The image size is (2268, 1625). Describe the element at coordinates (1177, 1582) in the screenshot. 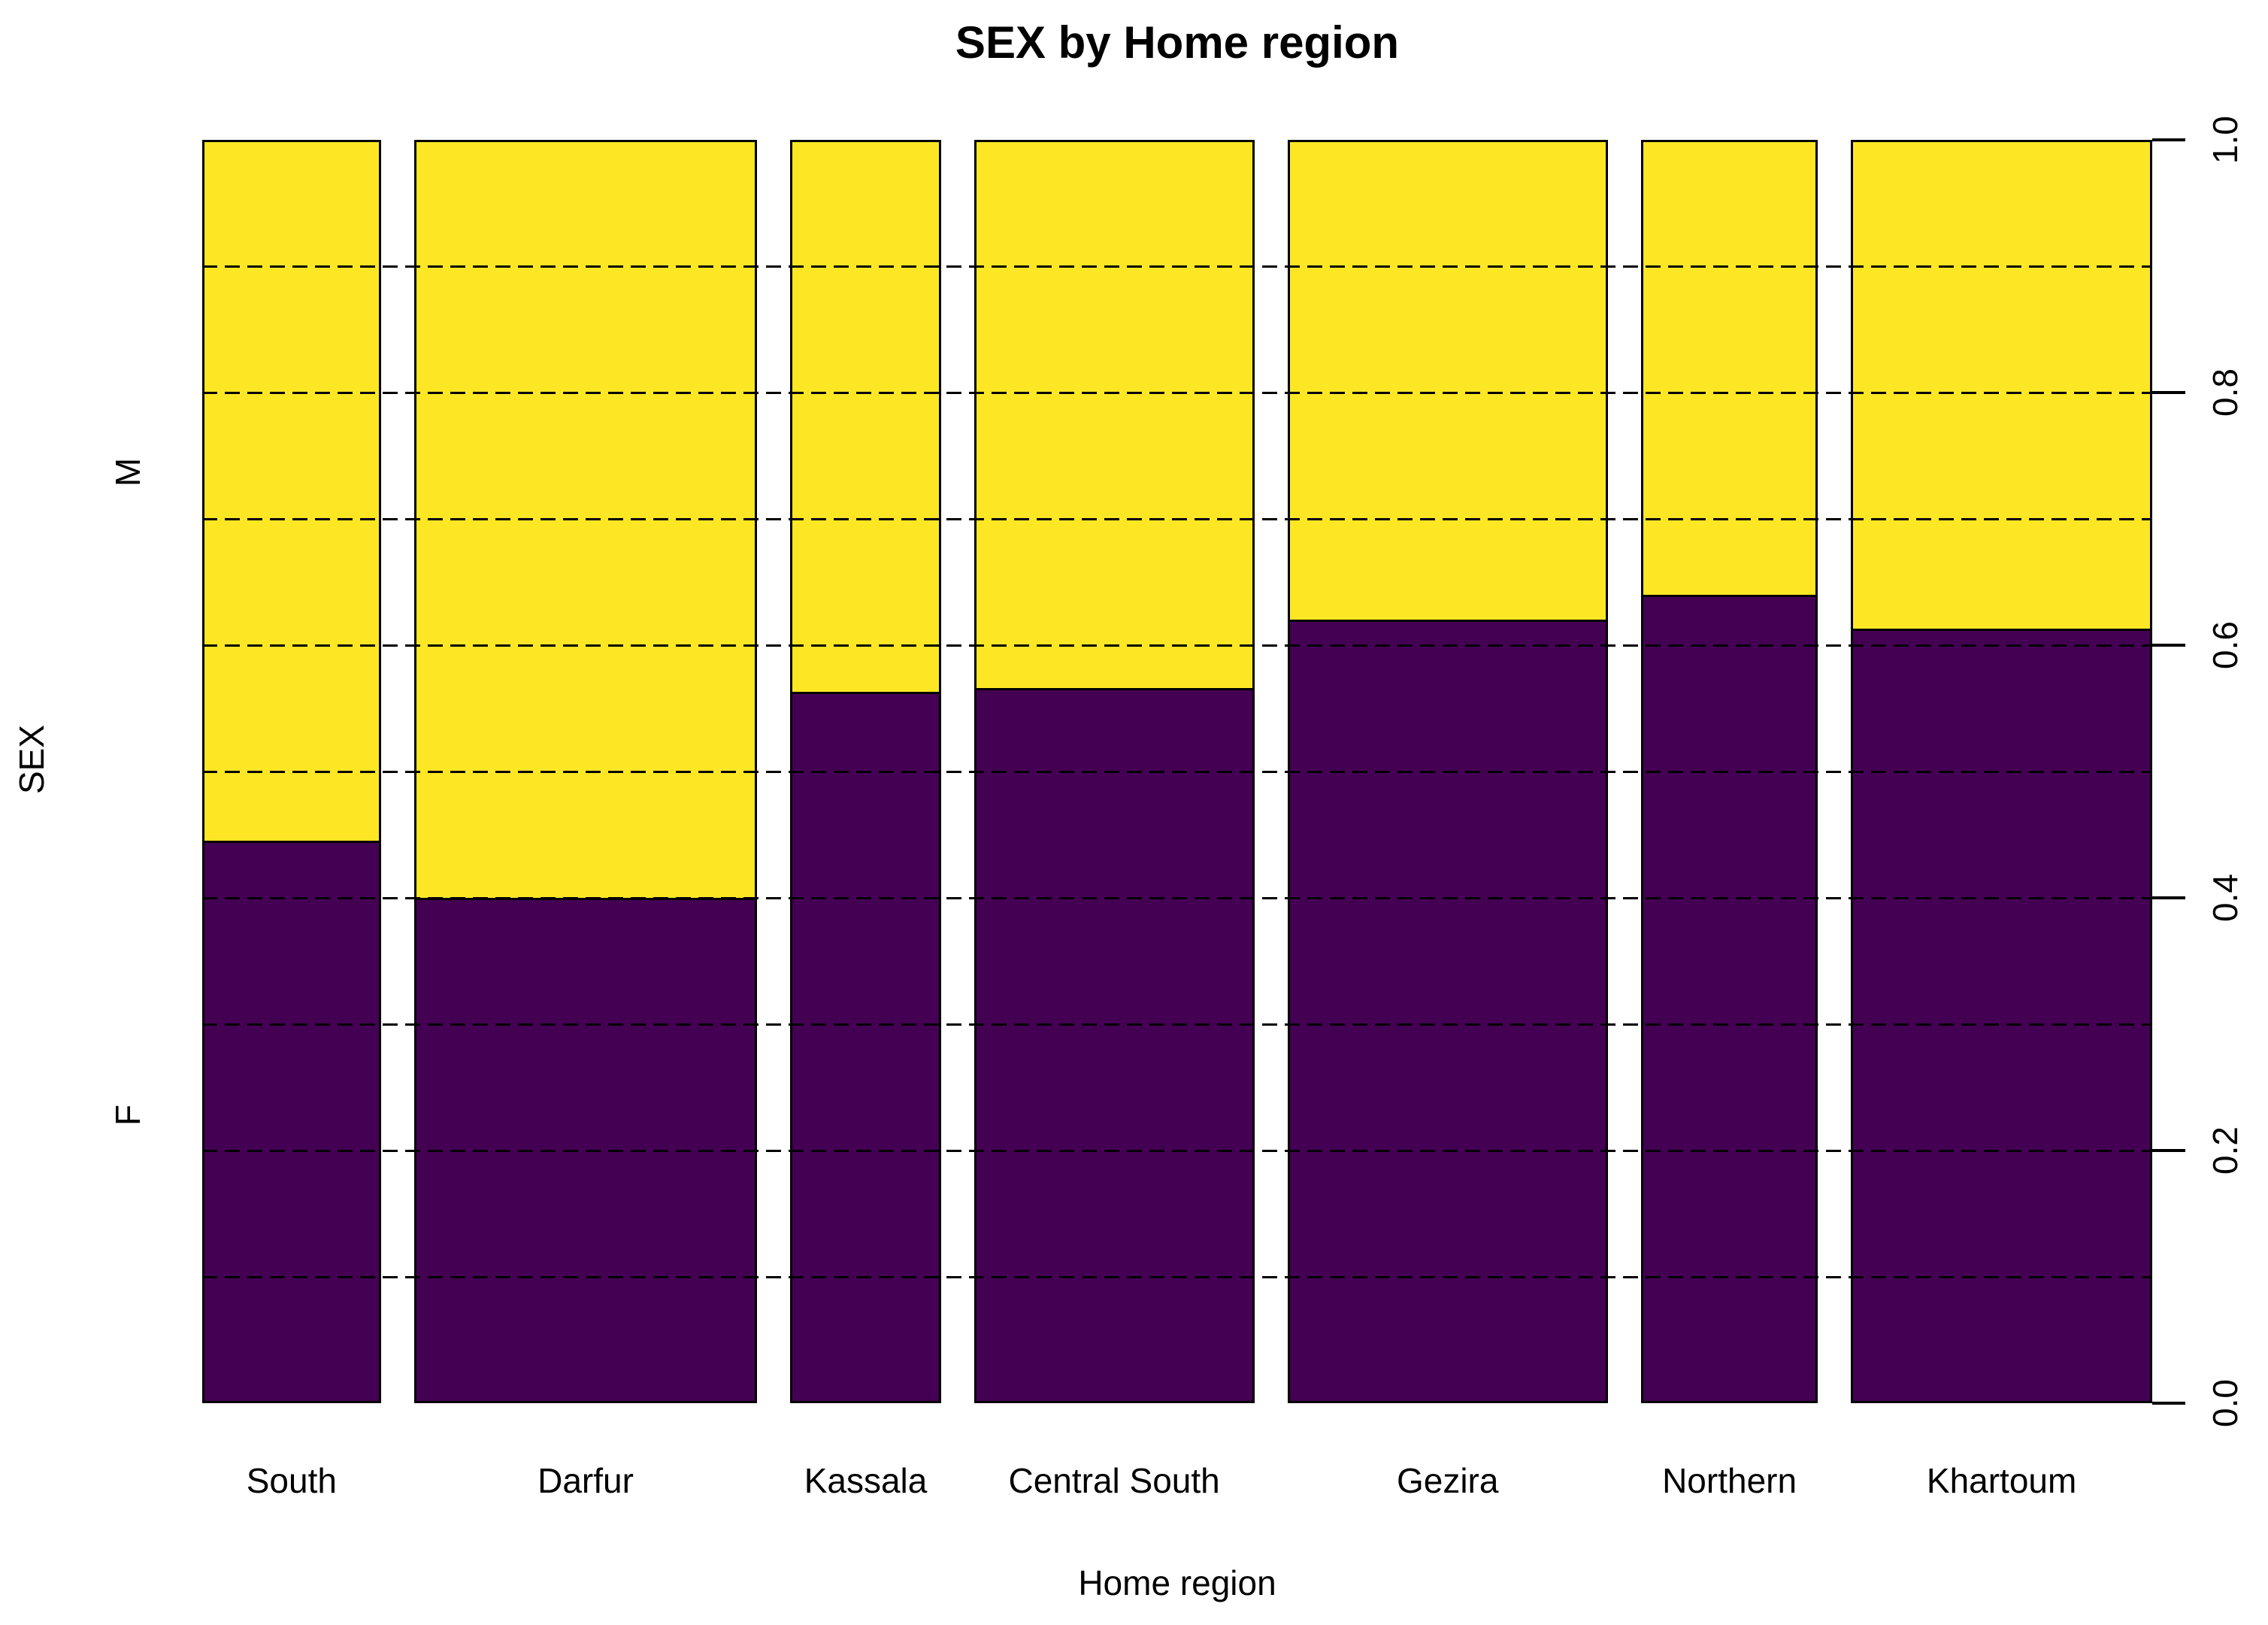

I see `x-axis-title: Home region` at that location.